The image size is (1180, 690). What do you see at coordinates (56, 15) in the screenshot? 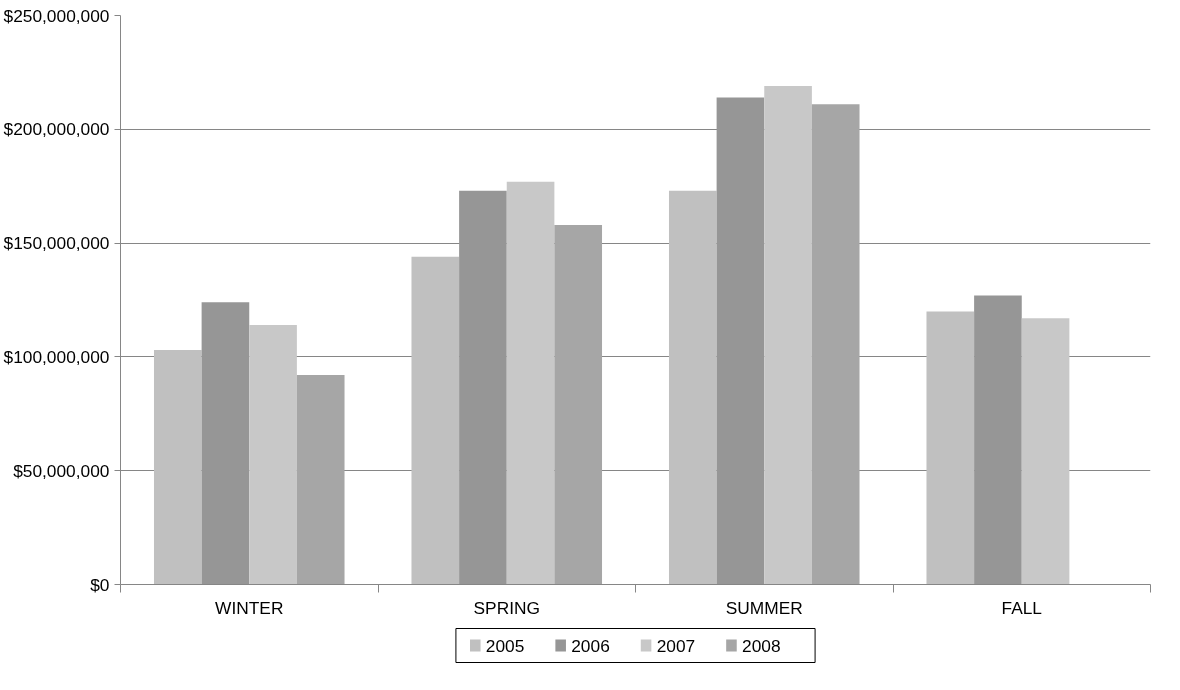
I see `y-tick-label: $250,000,000` at bounding box center [56, 15].